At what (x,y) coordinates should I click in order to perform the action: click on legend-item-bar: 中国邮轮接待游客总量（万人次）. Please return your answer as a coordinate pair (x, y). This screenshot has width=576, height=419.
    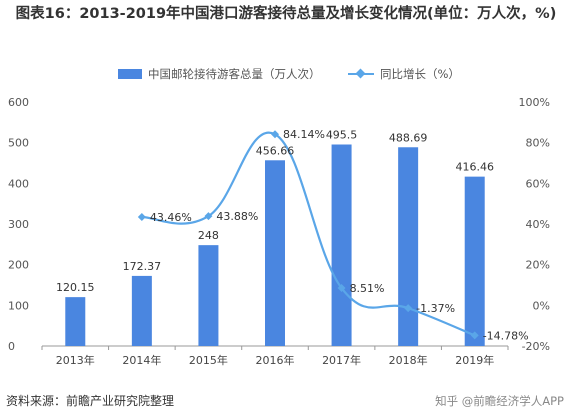
    Looking at the image, I should click on (219, 74).